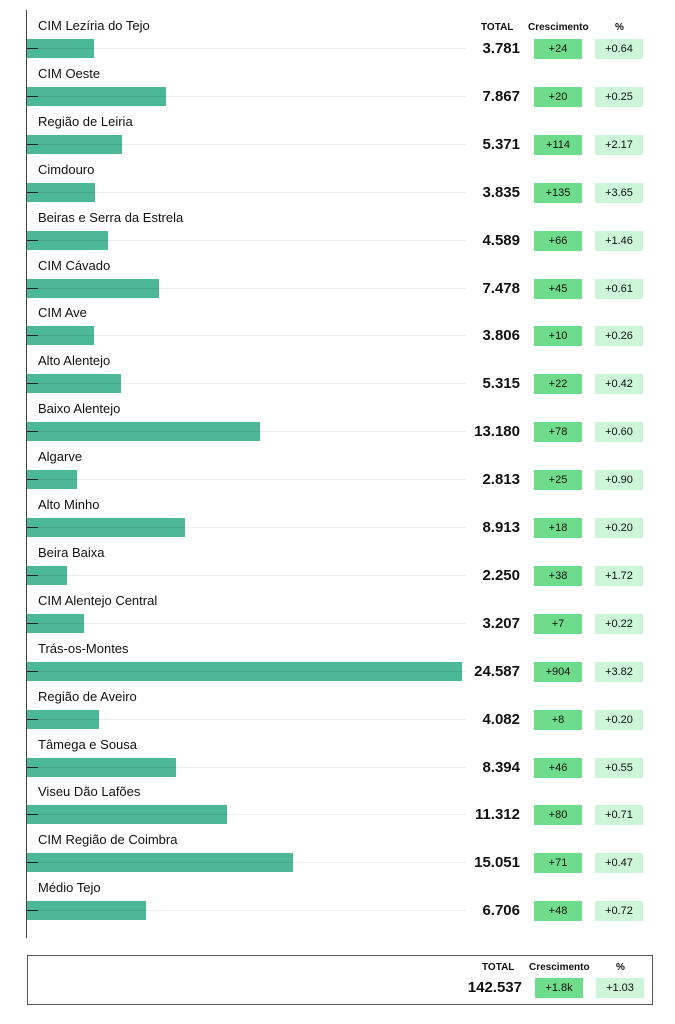 Image resolution: width=675 pixels, height=1024 pixels. Describe the element at coordinates (337, 615) in the screenshot. I see `chart-row: CIM Alentejo Central 3.207 +7 +0.22` at that location.